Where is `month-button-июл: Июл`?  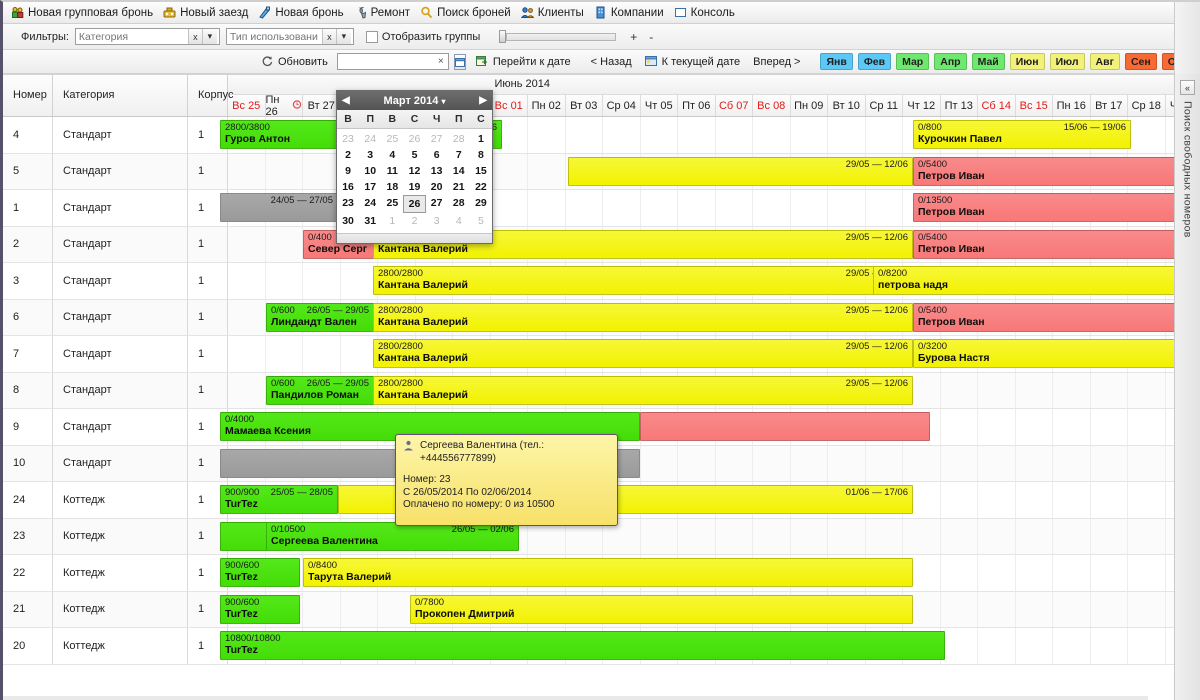
month-button-июл: Июл is located at coordinates (1067, 61).